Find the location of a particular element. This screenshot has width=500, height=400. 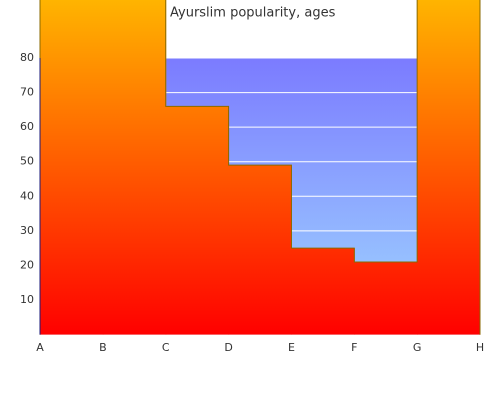

chart-title: Ayurslim popularity, ages is located at coordinates (253, 13).